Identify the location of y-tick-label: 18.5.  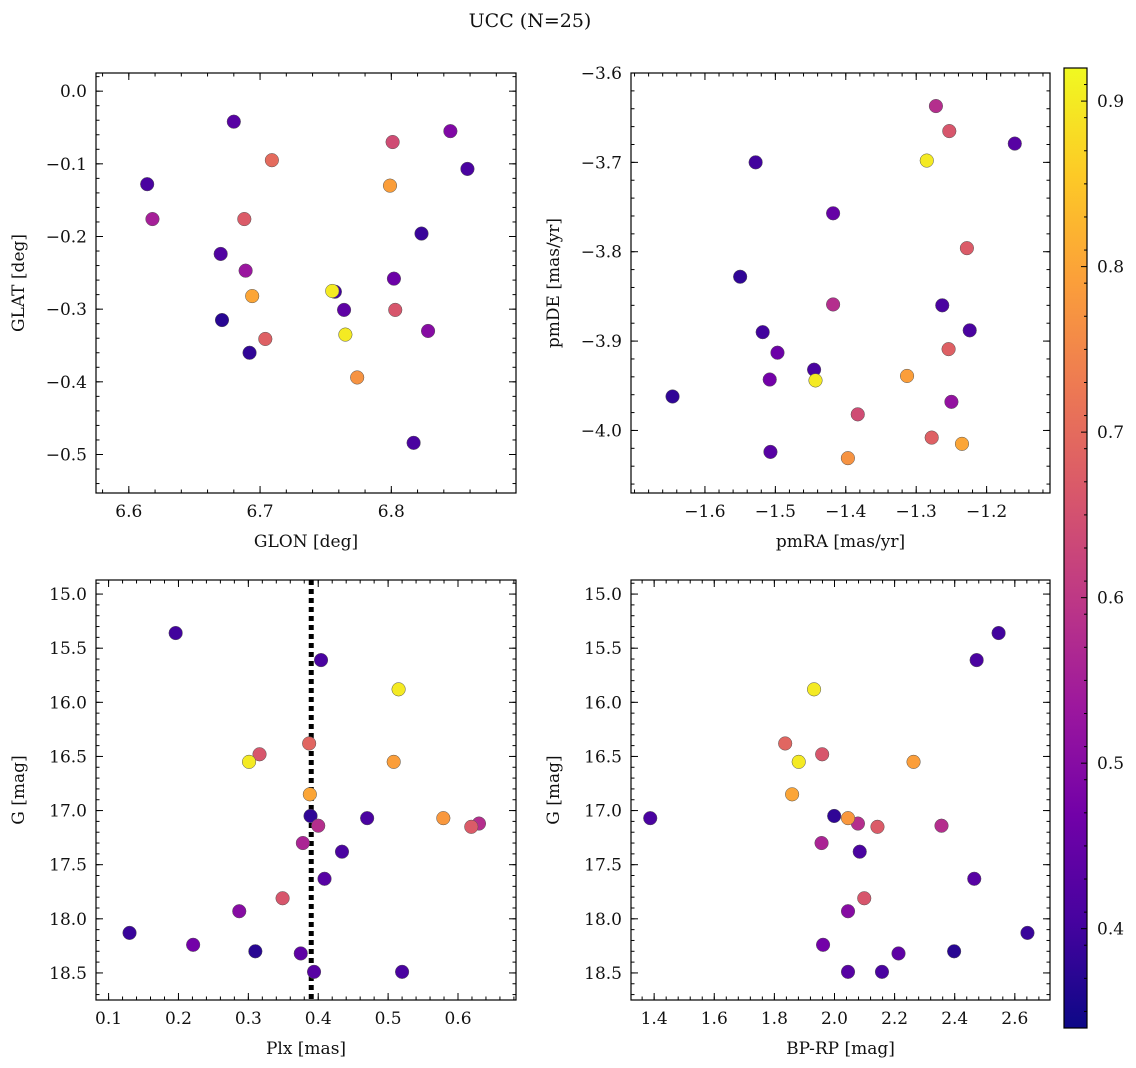
(603, 974).